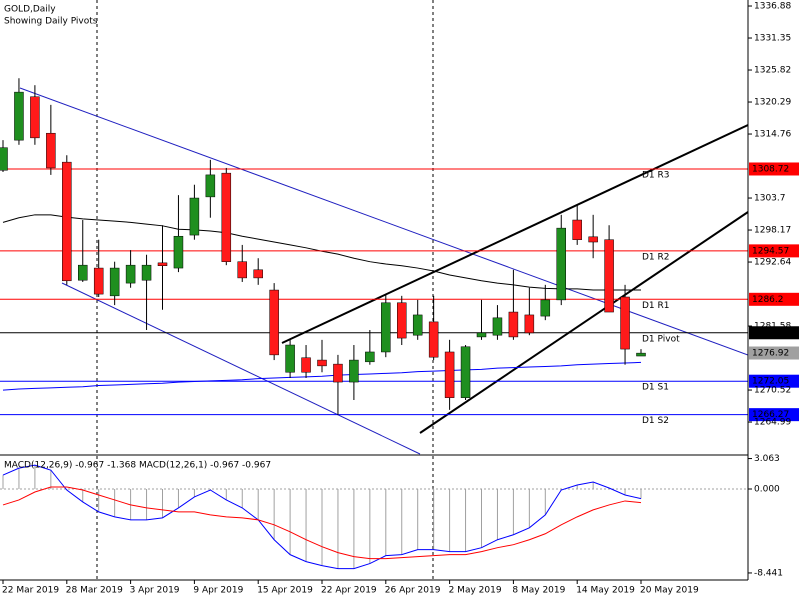 The height and width of the screenshot is (600, 800). What do you see at coordinates (656, 306) in the screenshot?
I see `pivot-label: D1 R1` at bounding box center [656, 306].